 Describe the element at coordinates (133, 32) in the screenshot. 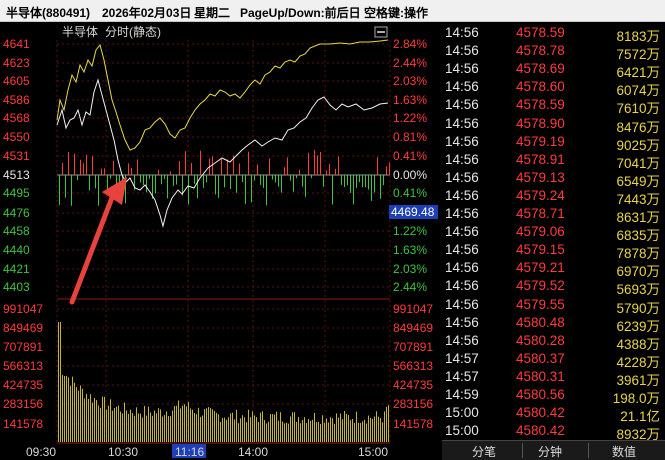

I see `panel-title: 分时(静态)` at that location.